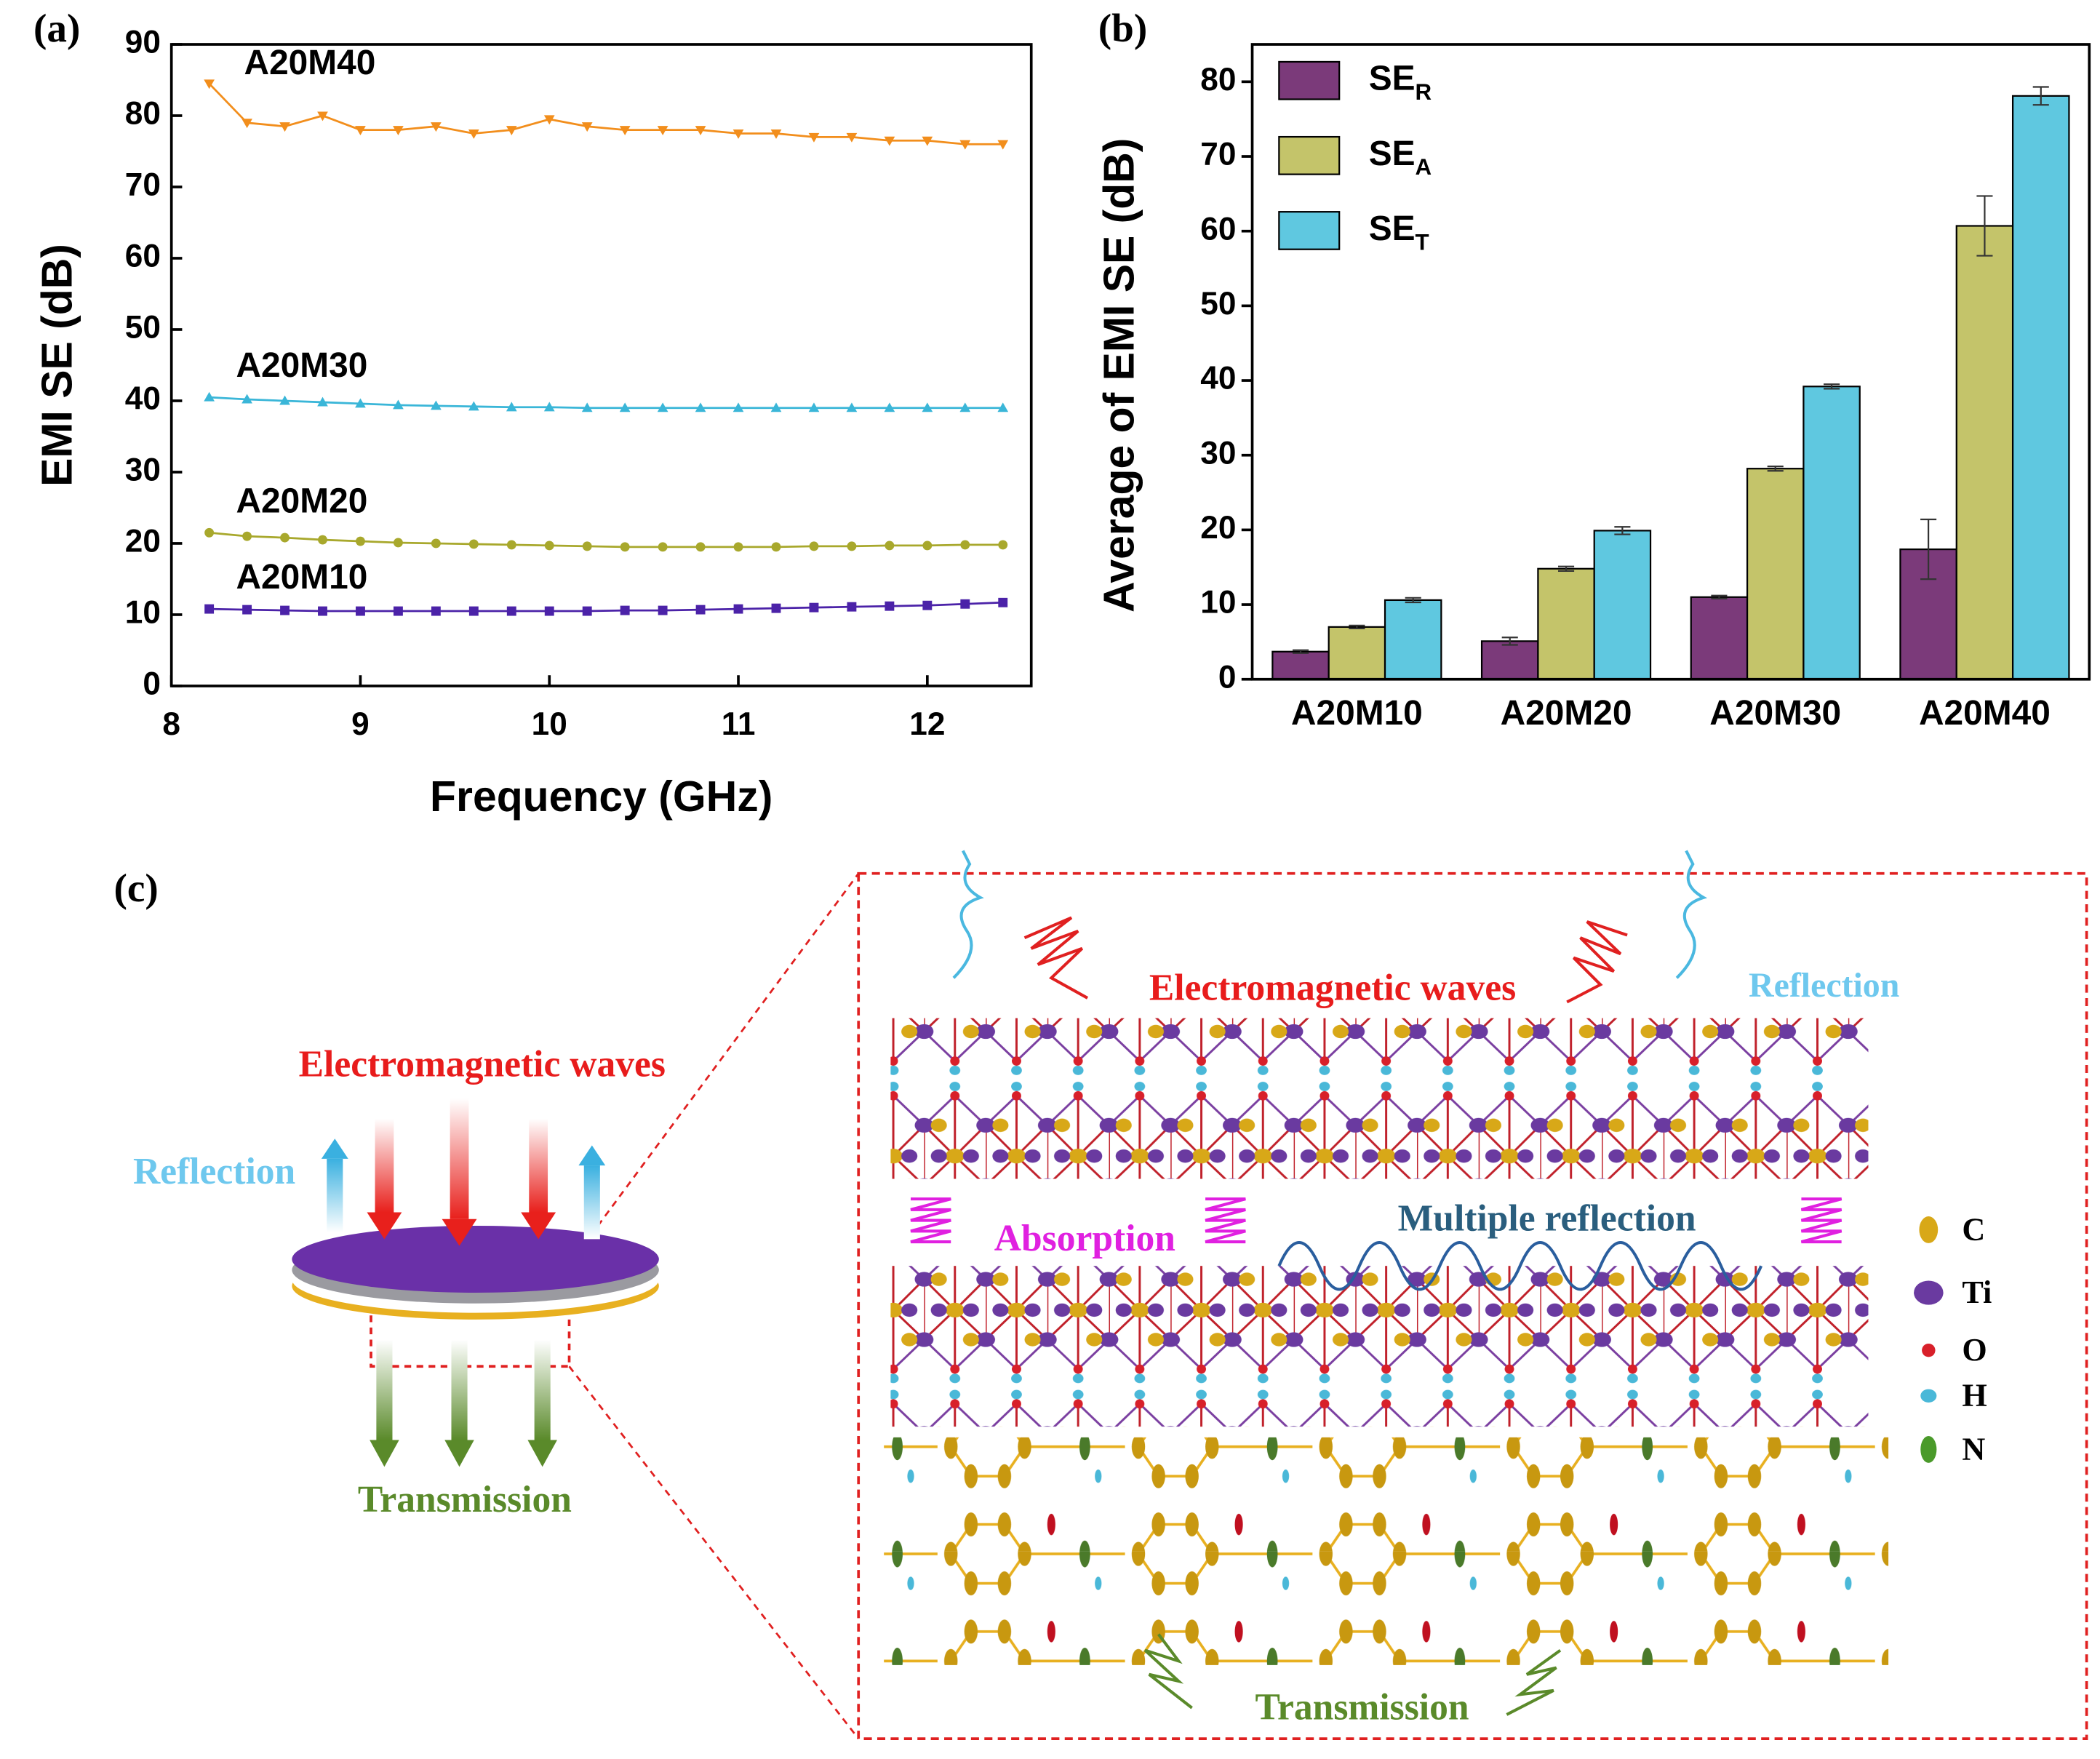  What do you see at coordinates (1977, 1292) in the screenshot?
I see `legend-label: Ti` at bounding box center [1977, 1292].